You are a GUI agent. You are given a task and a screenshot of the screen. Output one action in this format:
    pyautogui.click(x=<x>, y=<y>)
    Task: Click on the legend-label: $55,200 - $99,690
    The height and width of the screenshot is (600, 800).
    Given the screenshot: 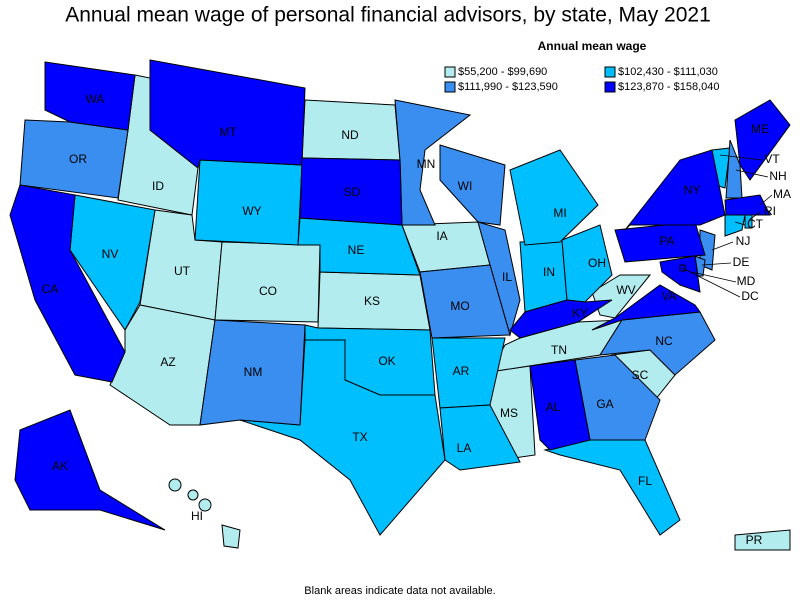 What is the action you would take?
    pyautogui.click(x=502, y=72)
    